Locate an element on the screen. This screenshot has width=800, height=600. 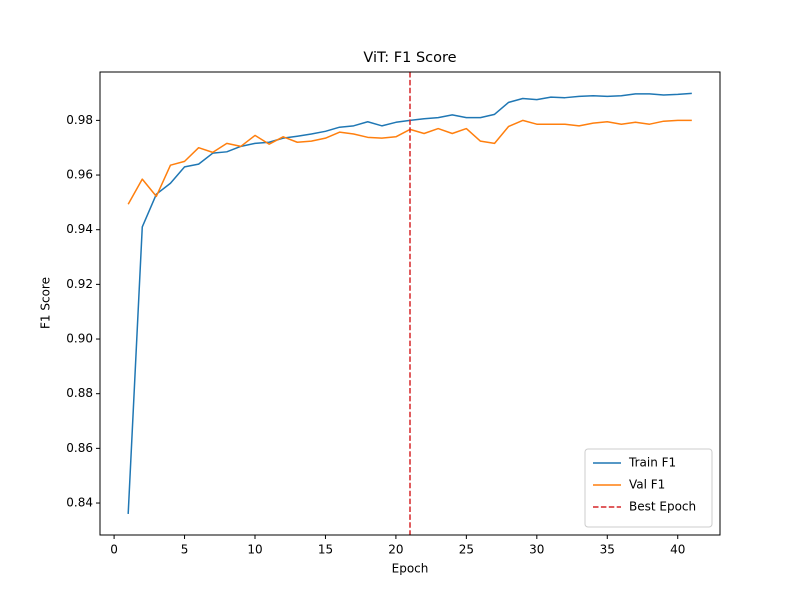
y-tick-label: 0.90 is located at coordinates (79, 339).